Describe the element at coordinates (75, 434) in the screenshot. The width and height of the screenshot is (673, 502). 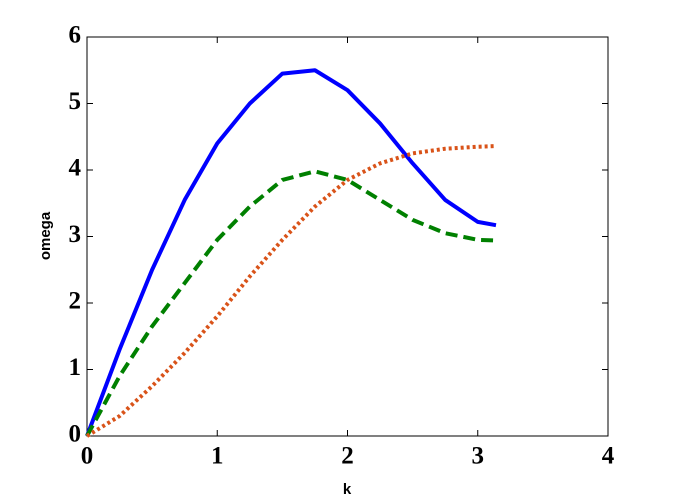
I see `y-tick-label: 0` at that location.